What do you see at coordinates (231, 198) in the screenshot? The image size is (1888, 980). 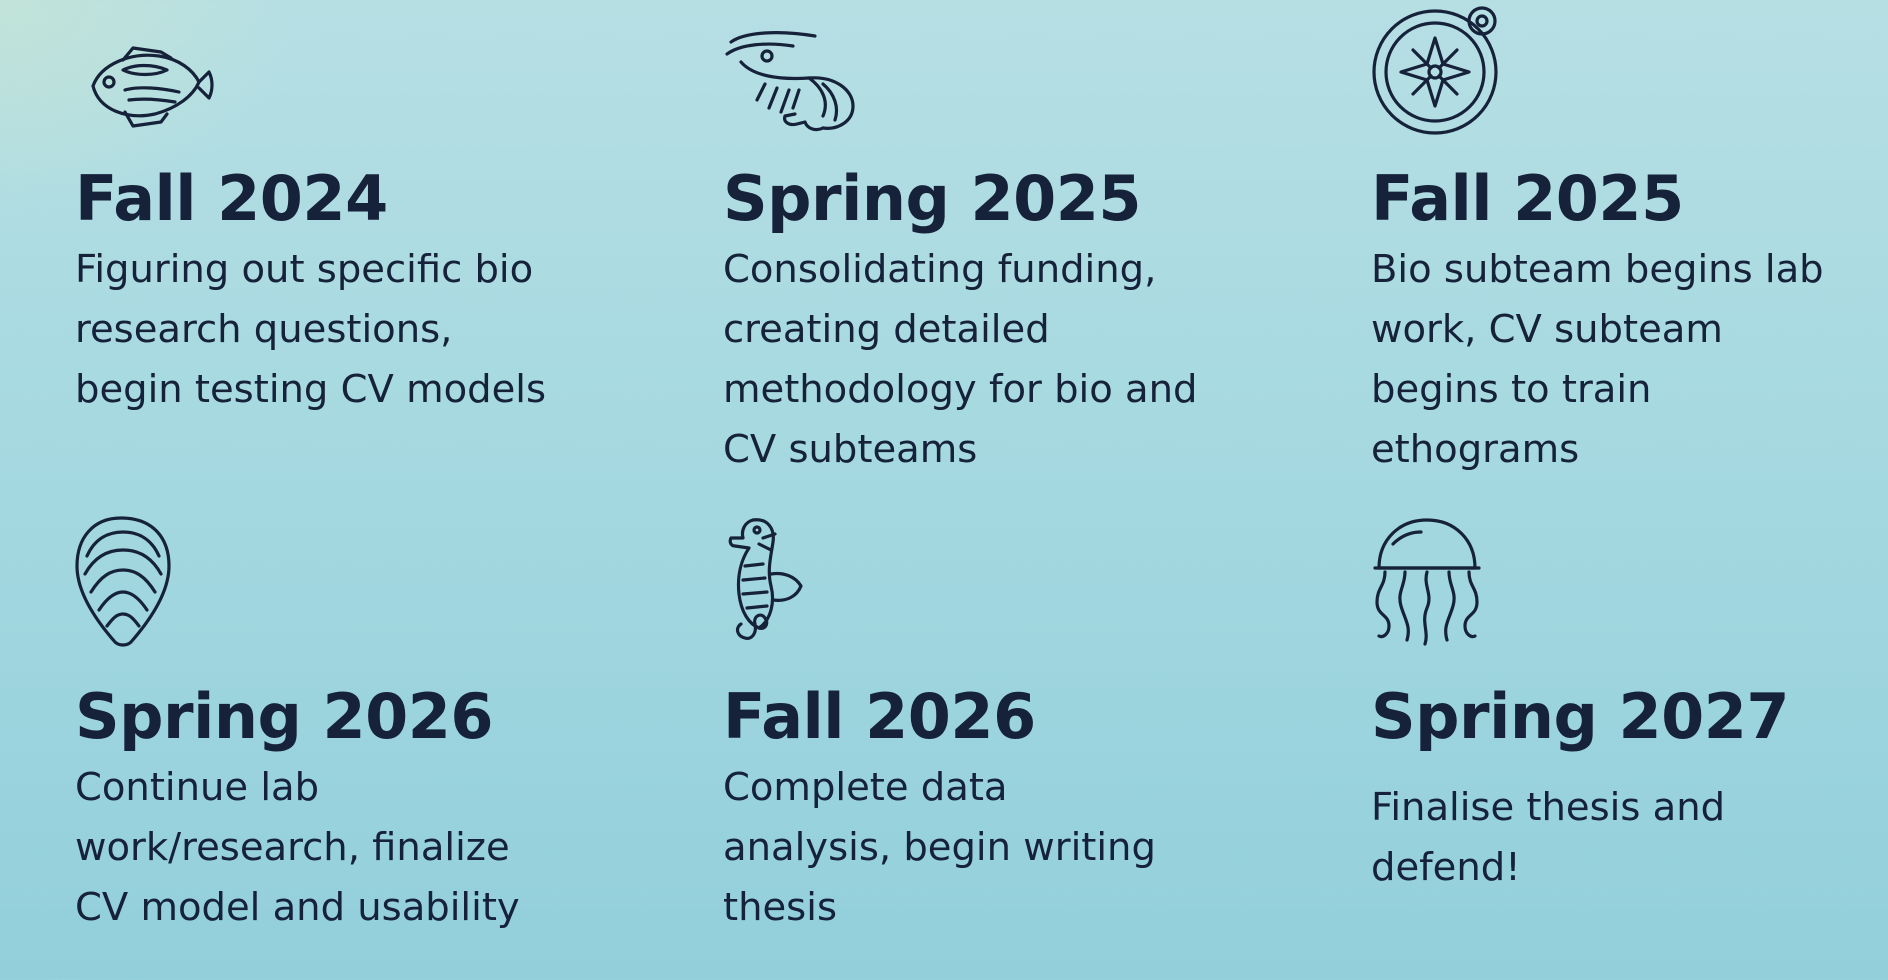 I see `milestone-title: Fall 2024` at bounding box center [231, 198].